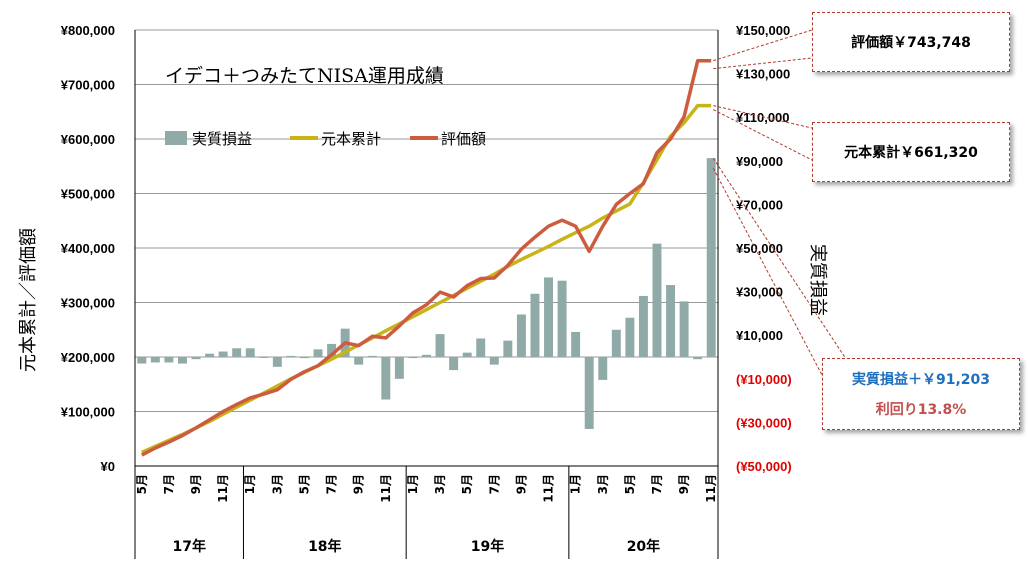 This screenshot has height=575, width=1028. What do you see at coordinates (88, 357) in the screenshot?
I see `left-tick-label: ¥200,000` at bounding box center [88, 357].